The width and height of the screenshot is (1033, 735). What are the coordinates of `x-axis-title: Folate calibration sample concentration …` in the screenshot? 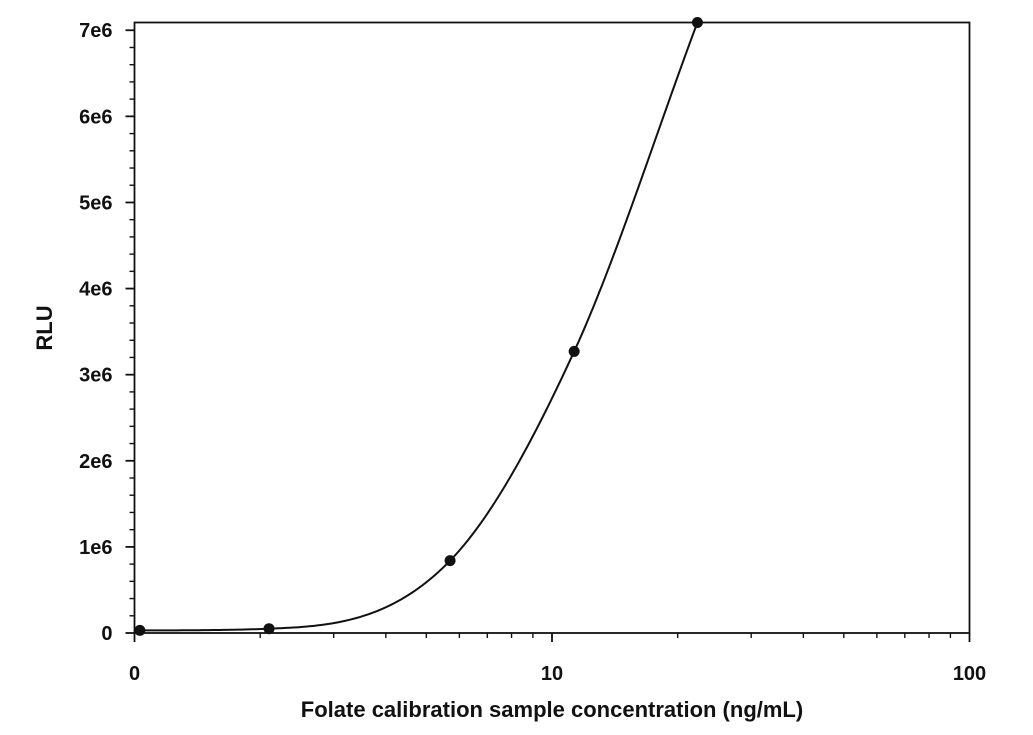 It's located at (552, 709).